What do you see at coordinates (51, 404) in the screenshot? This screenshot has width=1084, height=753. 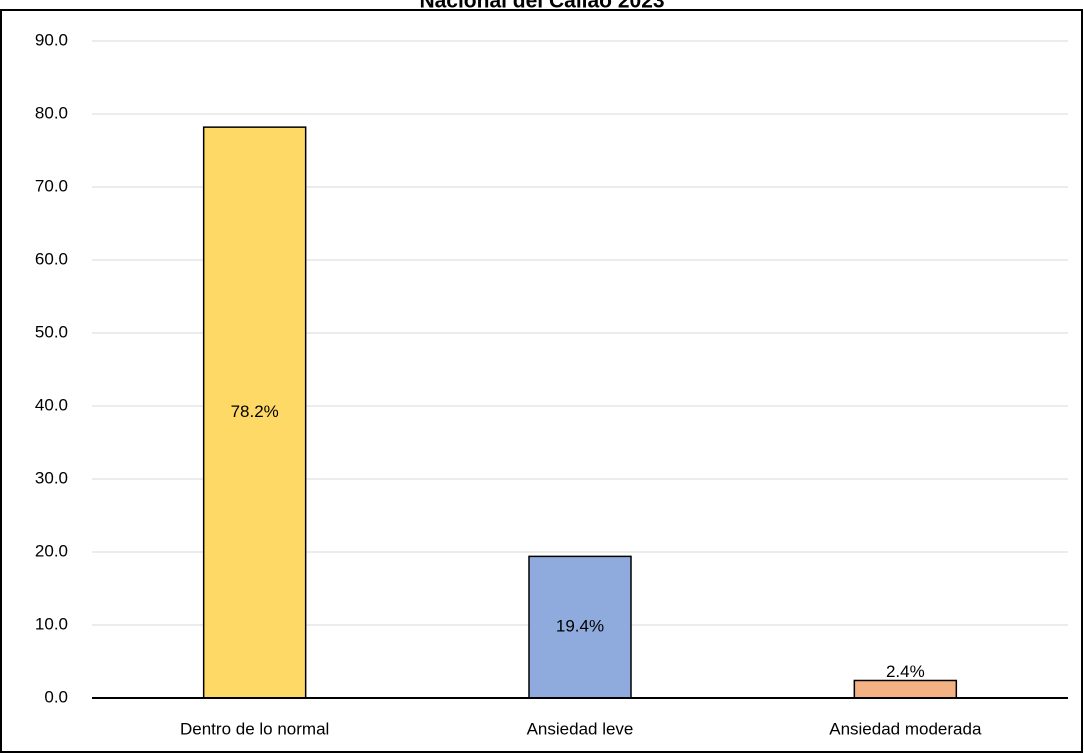 I see `y-tick-label: 40.0` at bounding box center [51, 404].